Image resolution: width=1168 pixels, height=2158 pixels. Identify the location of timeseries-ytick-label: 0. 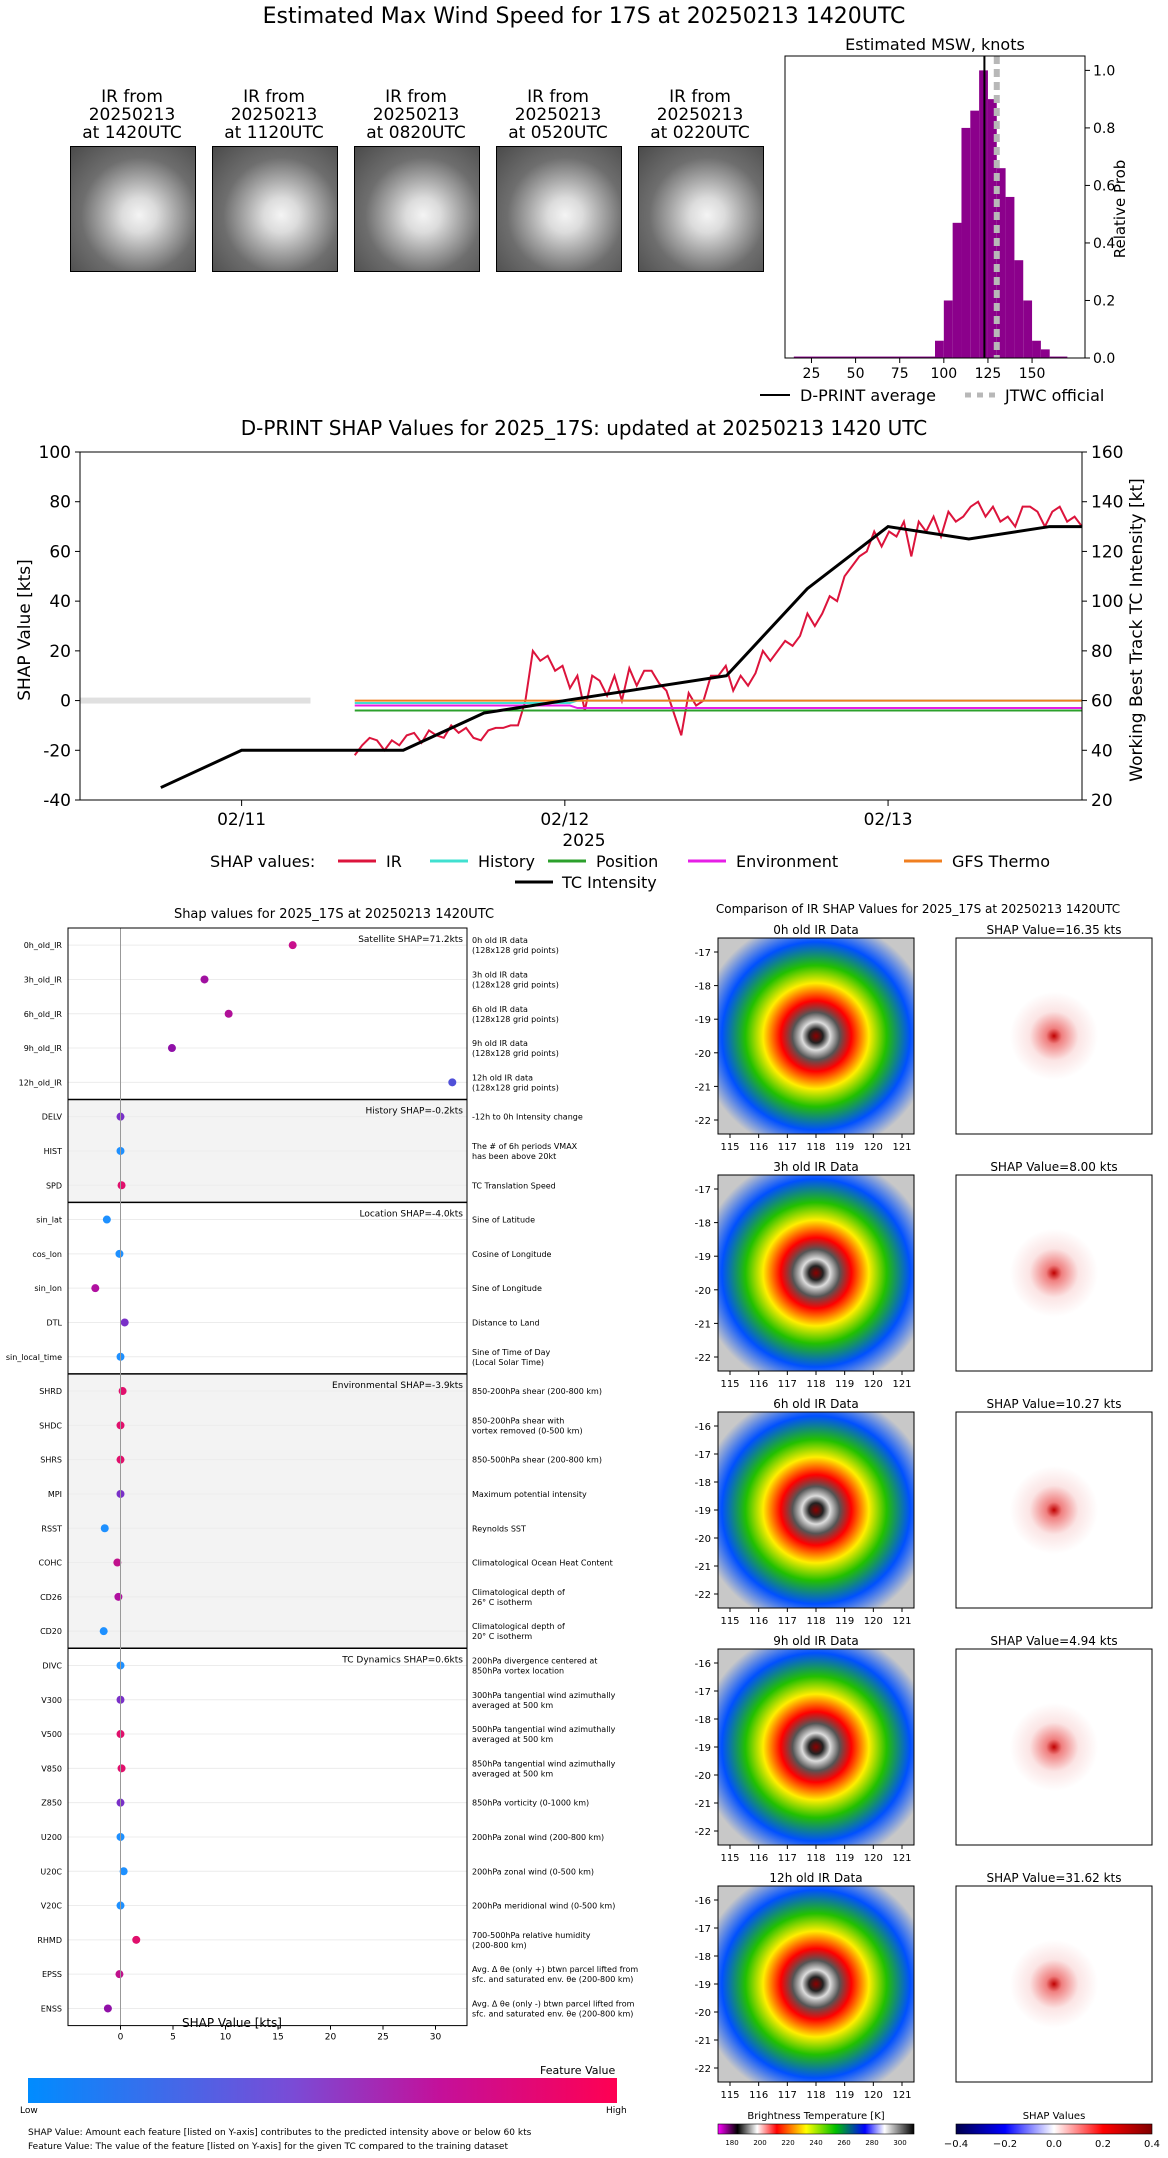
(65, 702).